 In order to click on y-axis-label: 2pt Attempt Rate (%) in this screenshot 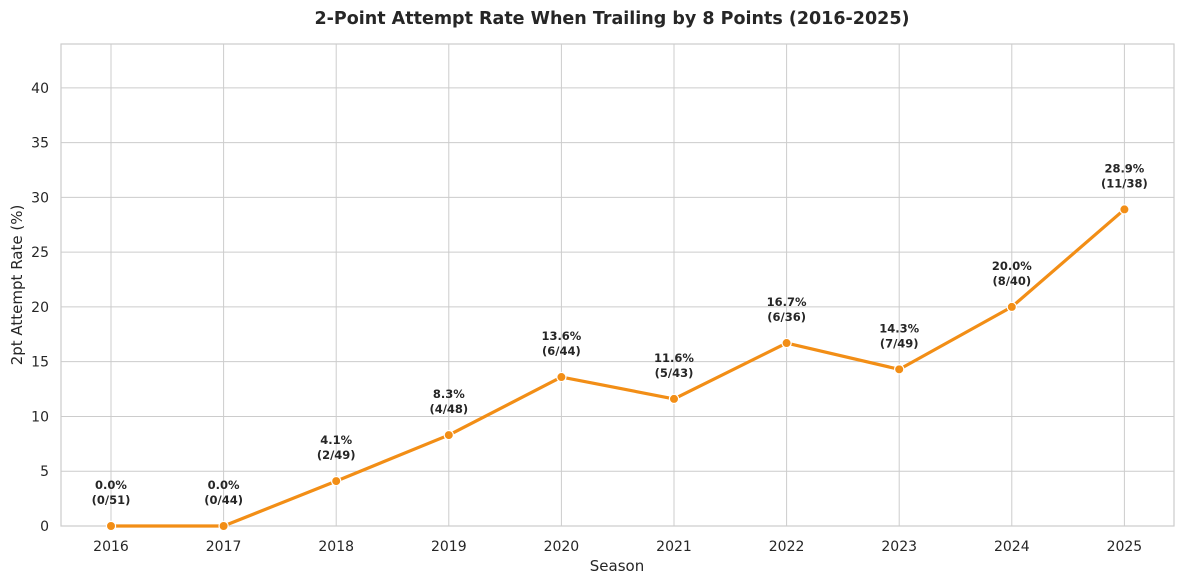, I will do `click(17, 285)`.